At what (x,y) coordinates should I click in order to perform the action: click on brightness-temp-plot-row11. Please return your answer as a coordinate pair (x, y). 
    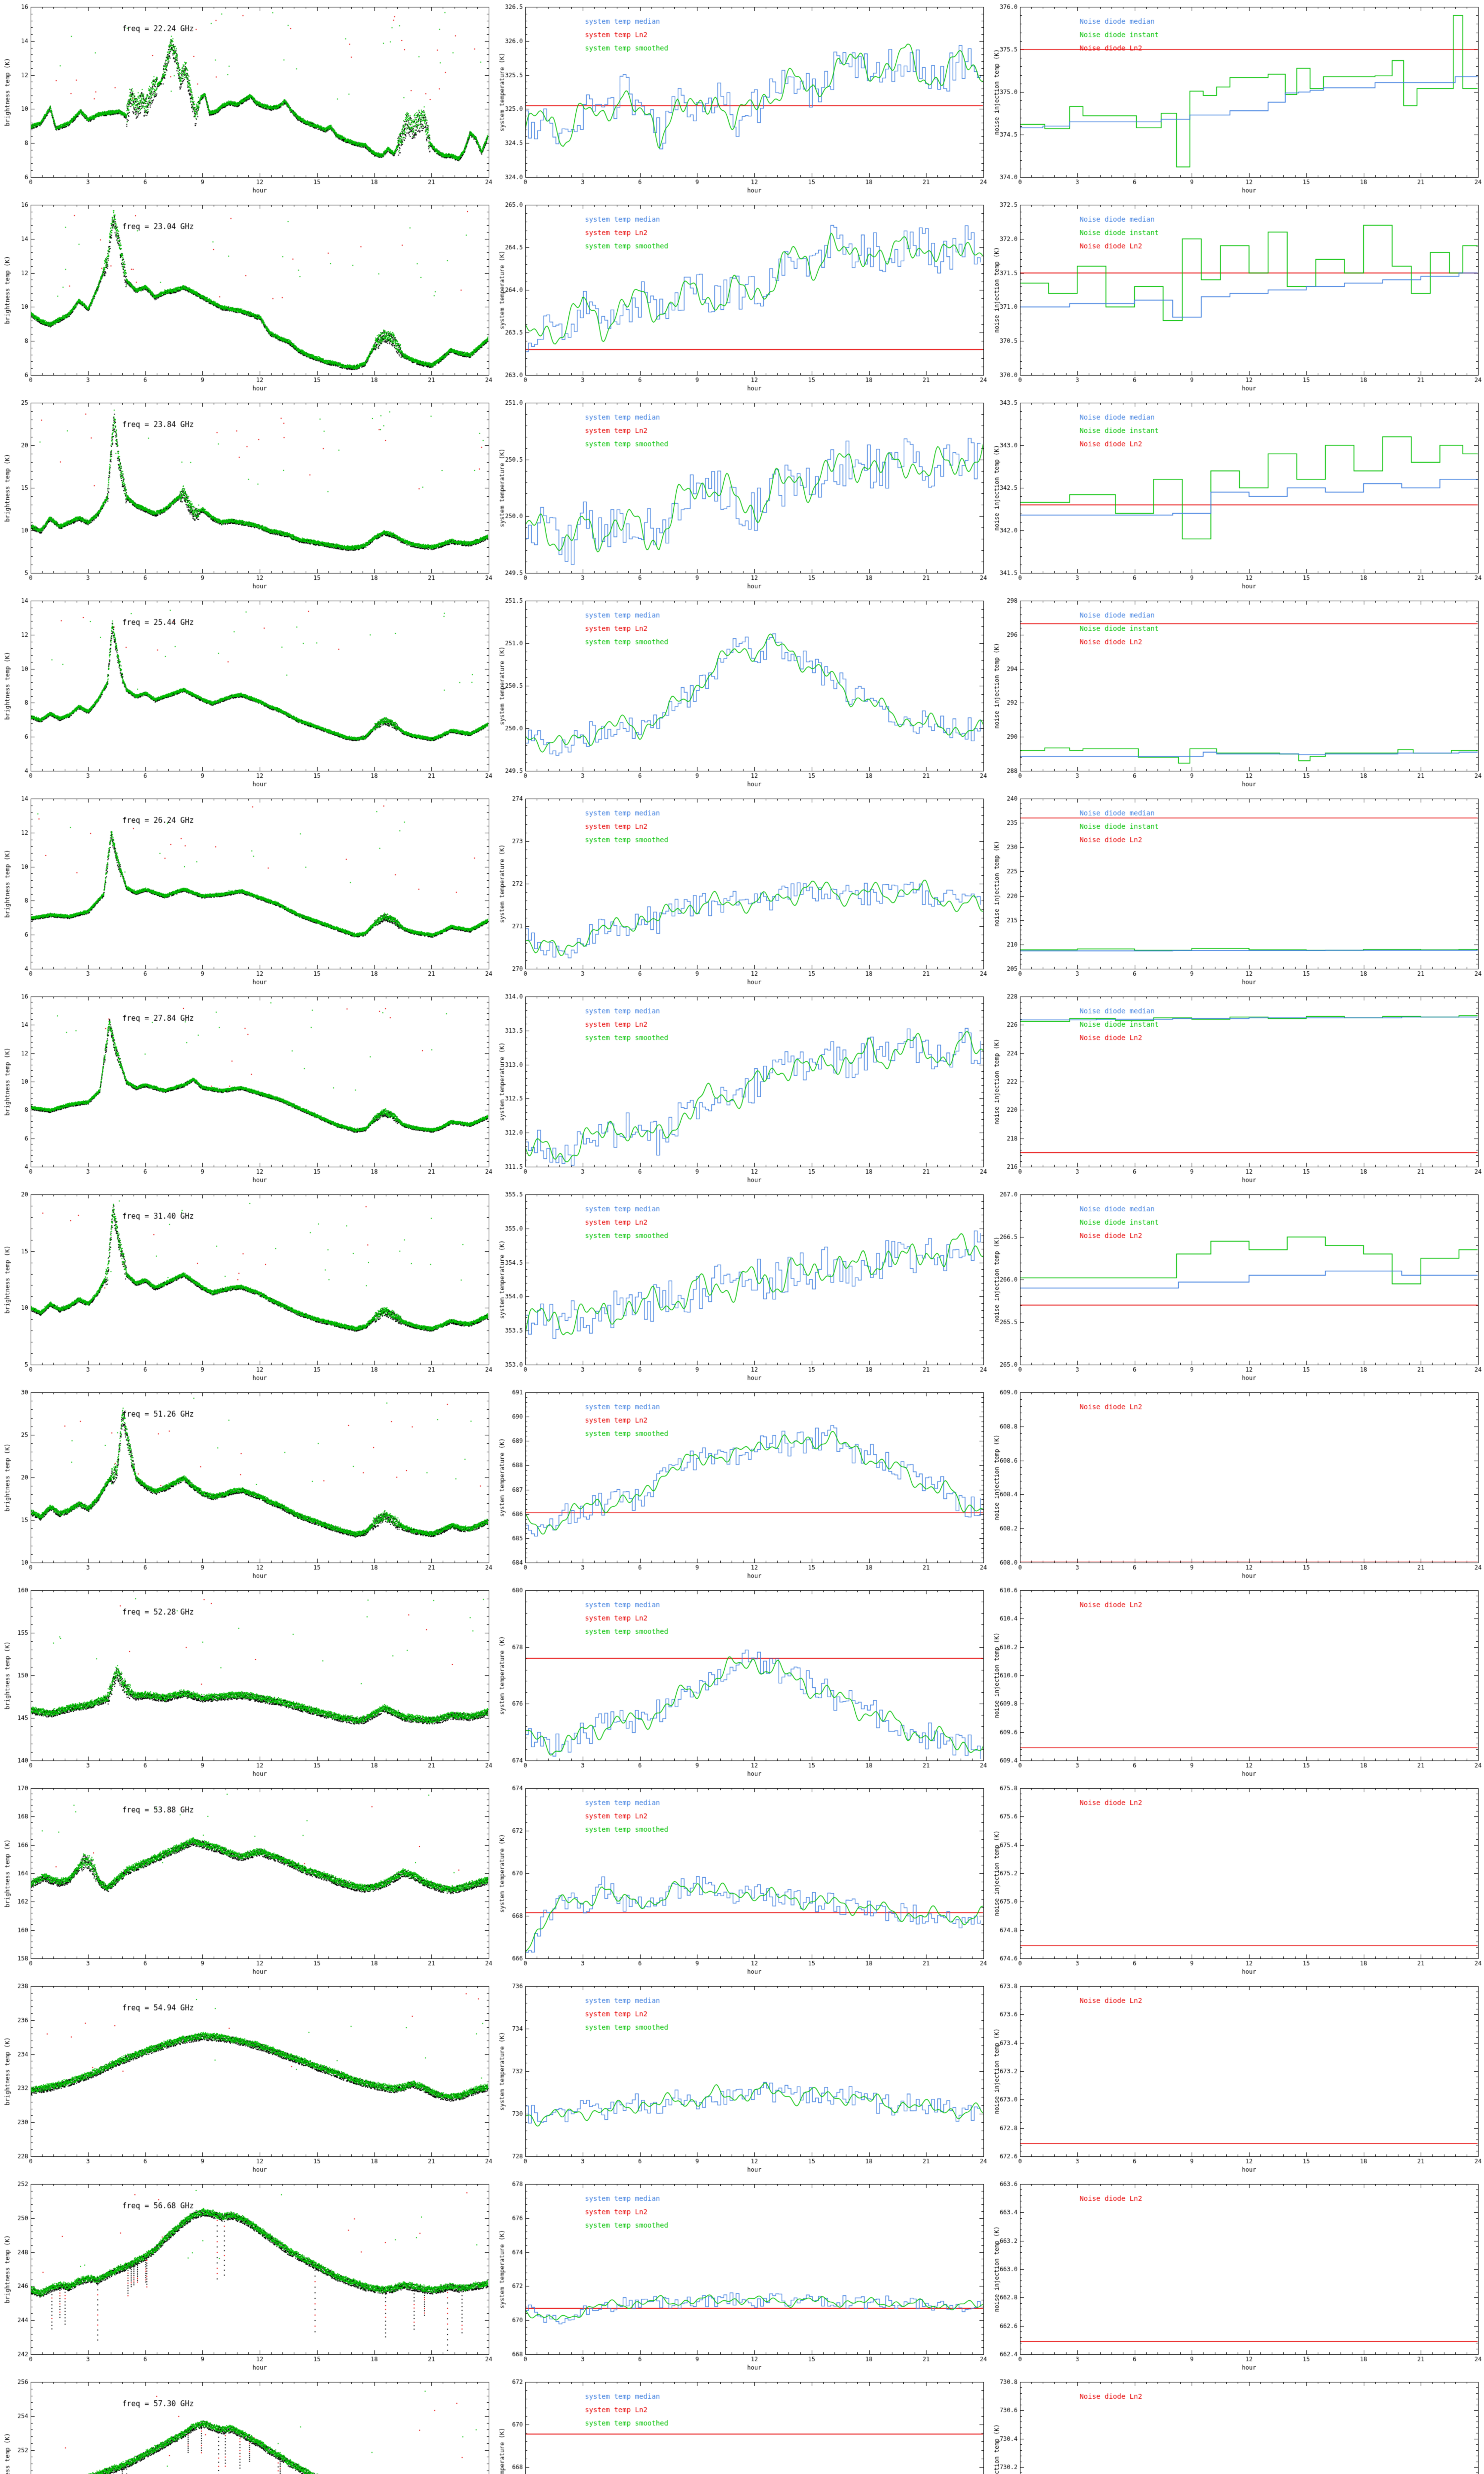
    Looking at the image, I should click on (247, 2078).